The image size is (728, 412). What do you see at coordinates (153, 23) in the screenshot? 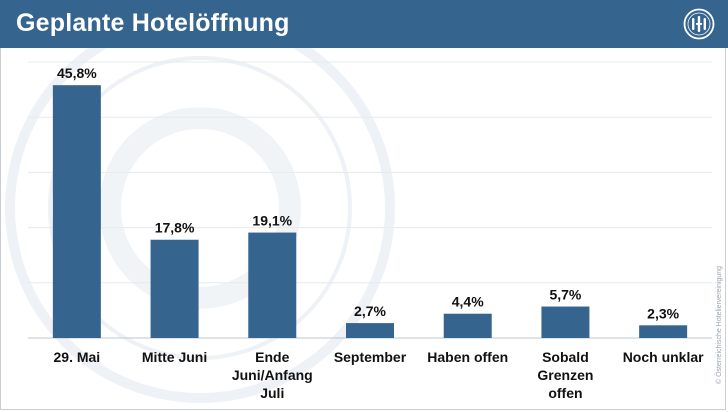
I see `page-title: Geplante Hotelöffnung` at bounding box center [153, 23].